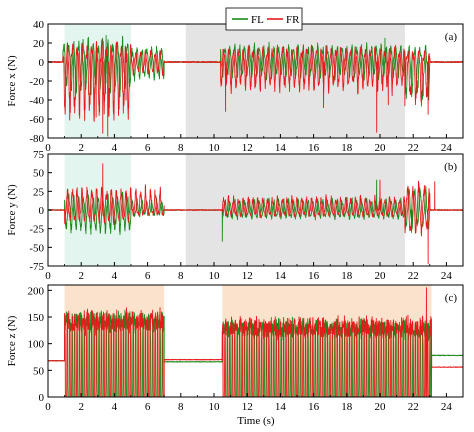  What do you see at coordinates (450, 167) in the screenshot?
I see `panel-tag: (b)` at bounding box center [450, 167].